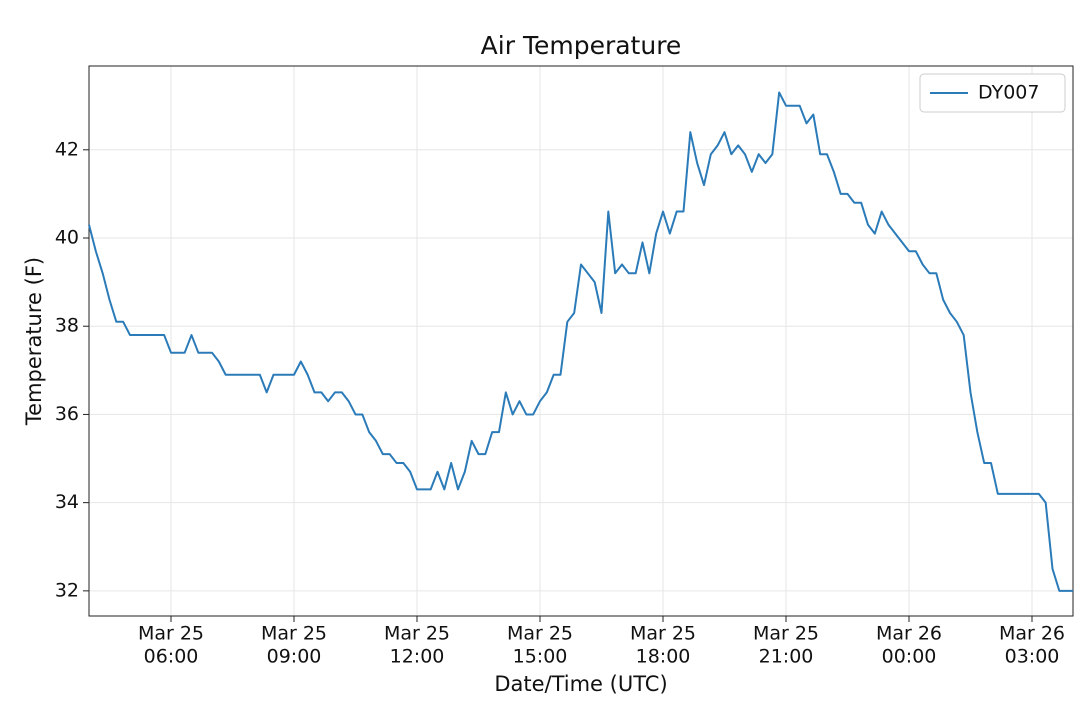  Describe the element at coordinates (663, 657) in the screenshot. I see `x-tick-label: 18:00` at that location.